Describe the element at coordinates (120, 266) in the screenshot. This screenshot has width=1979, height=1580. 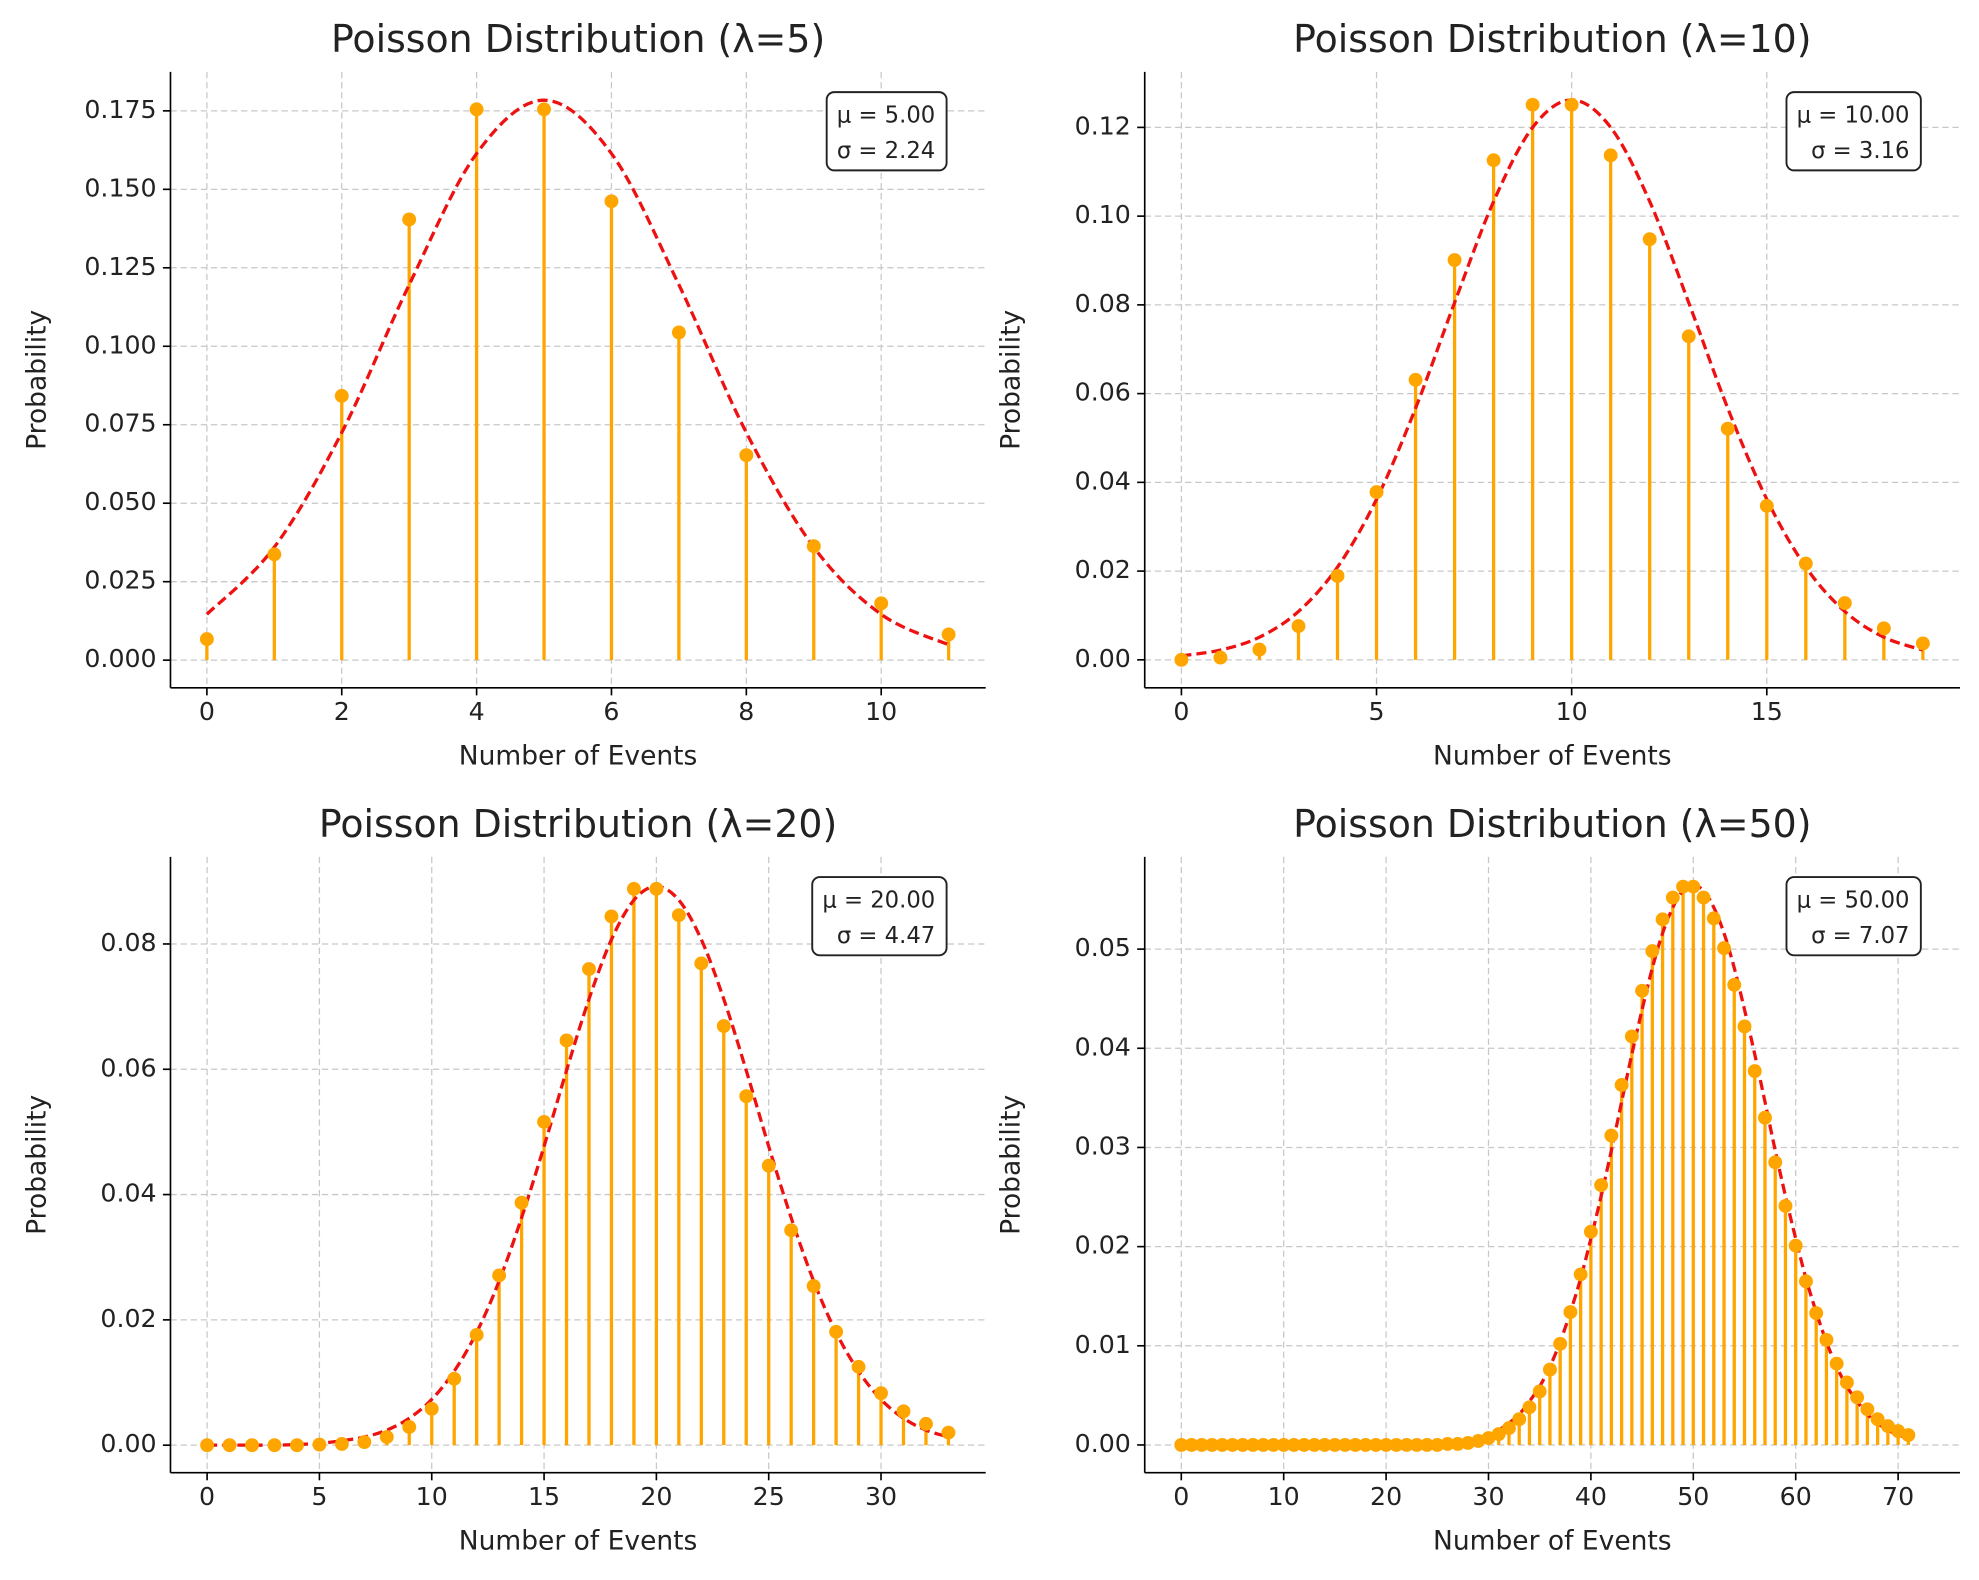
I see `y-tick-label: 0.125` at that location.